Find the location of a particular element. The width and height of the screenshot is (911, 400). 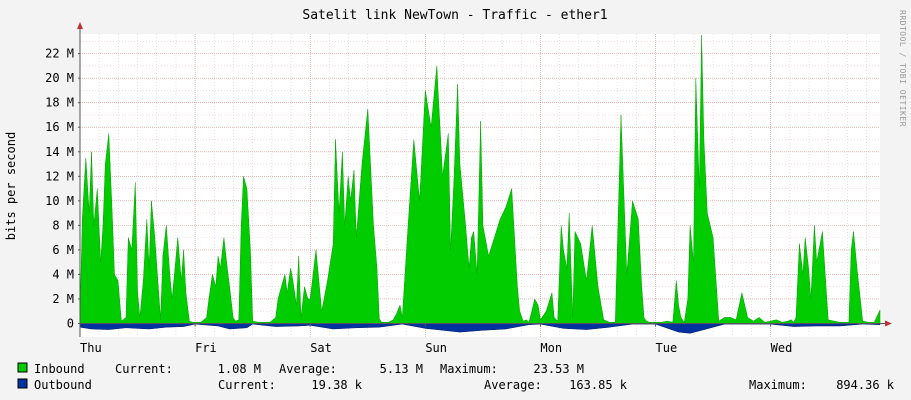

chart-title: Satelit link NewTown - Traffic - ether1 is located at coordinates (454, 15).